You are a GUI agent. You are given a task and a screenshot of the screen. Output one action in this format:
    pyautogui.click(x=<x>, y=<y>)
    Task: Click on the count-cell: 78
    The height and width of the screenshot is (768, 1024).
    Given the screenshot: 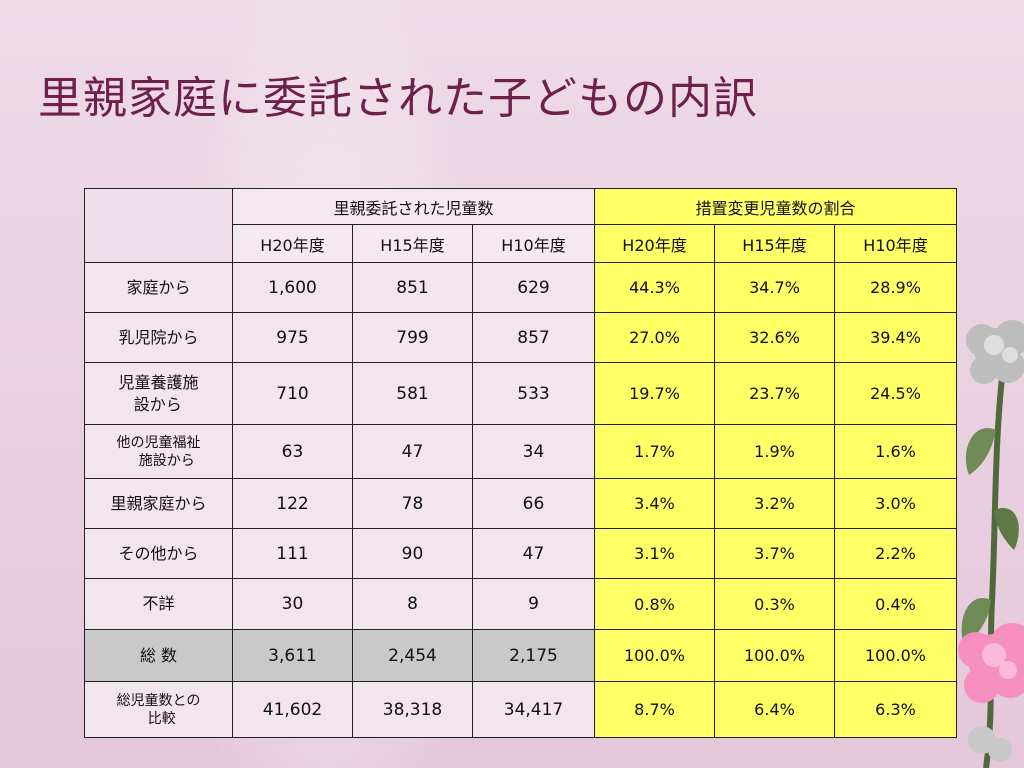 What is the action you would take?
    pyautogui.click(x=412, y=503)
    